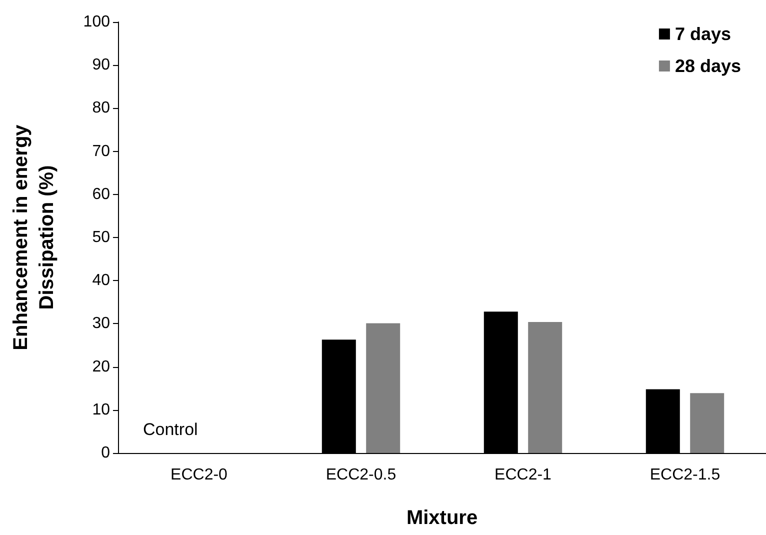 The width and height of the screenshot is (766, 535). Describe the element at coordinates (442, 518) in the screenshot. I see `x-axis-title: Mixture` at that location.